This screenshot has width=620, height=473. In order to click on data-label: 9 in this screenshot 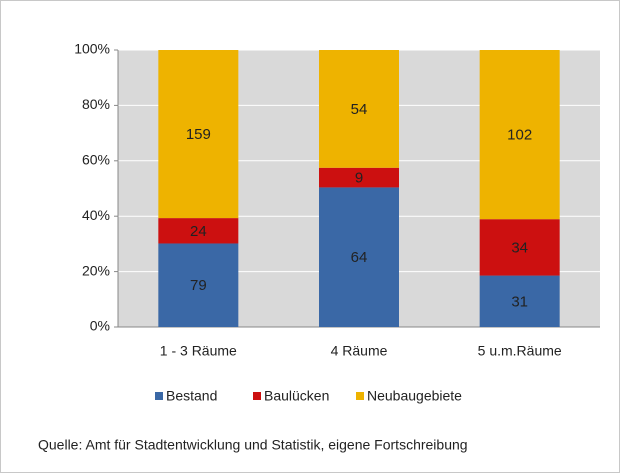, I will do `click(359, 178)`.